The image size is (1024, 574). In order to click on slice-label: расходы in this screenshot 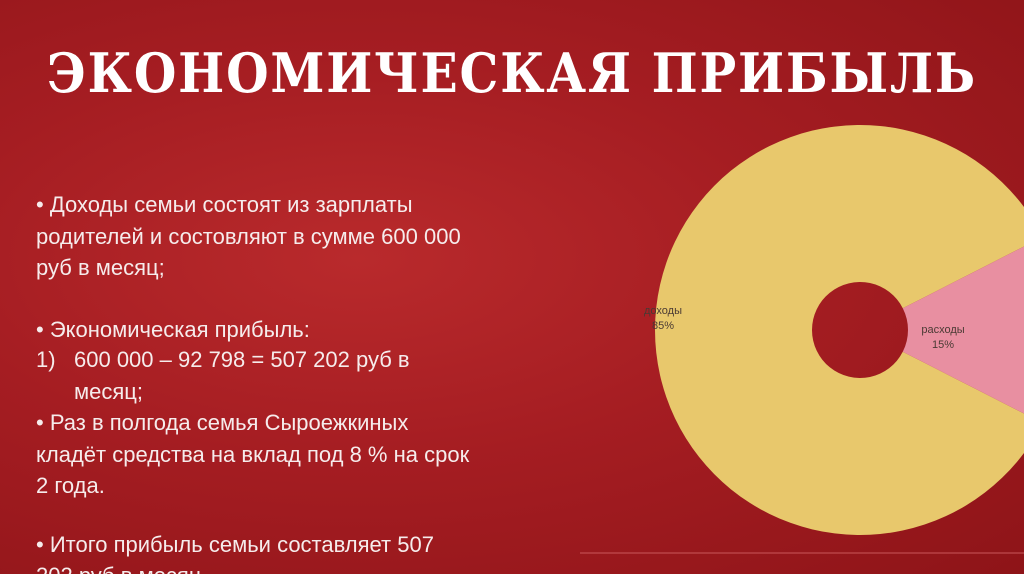, I will do `click(942, 330)`.